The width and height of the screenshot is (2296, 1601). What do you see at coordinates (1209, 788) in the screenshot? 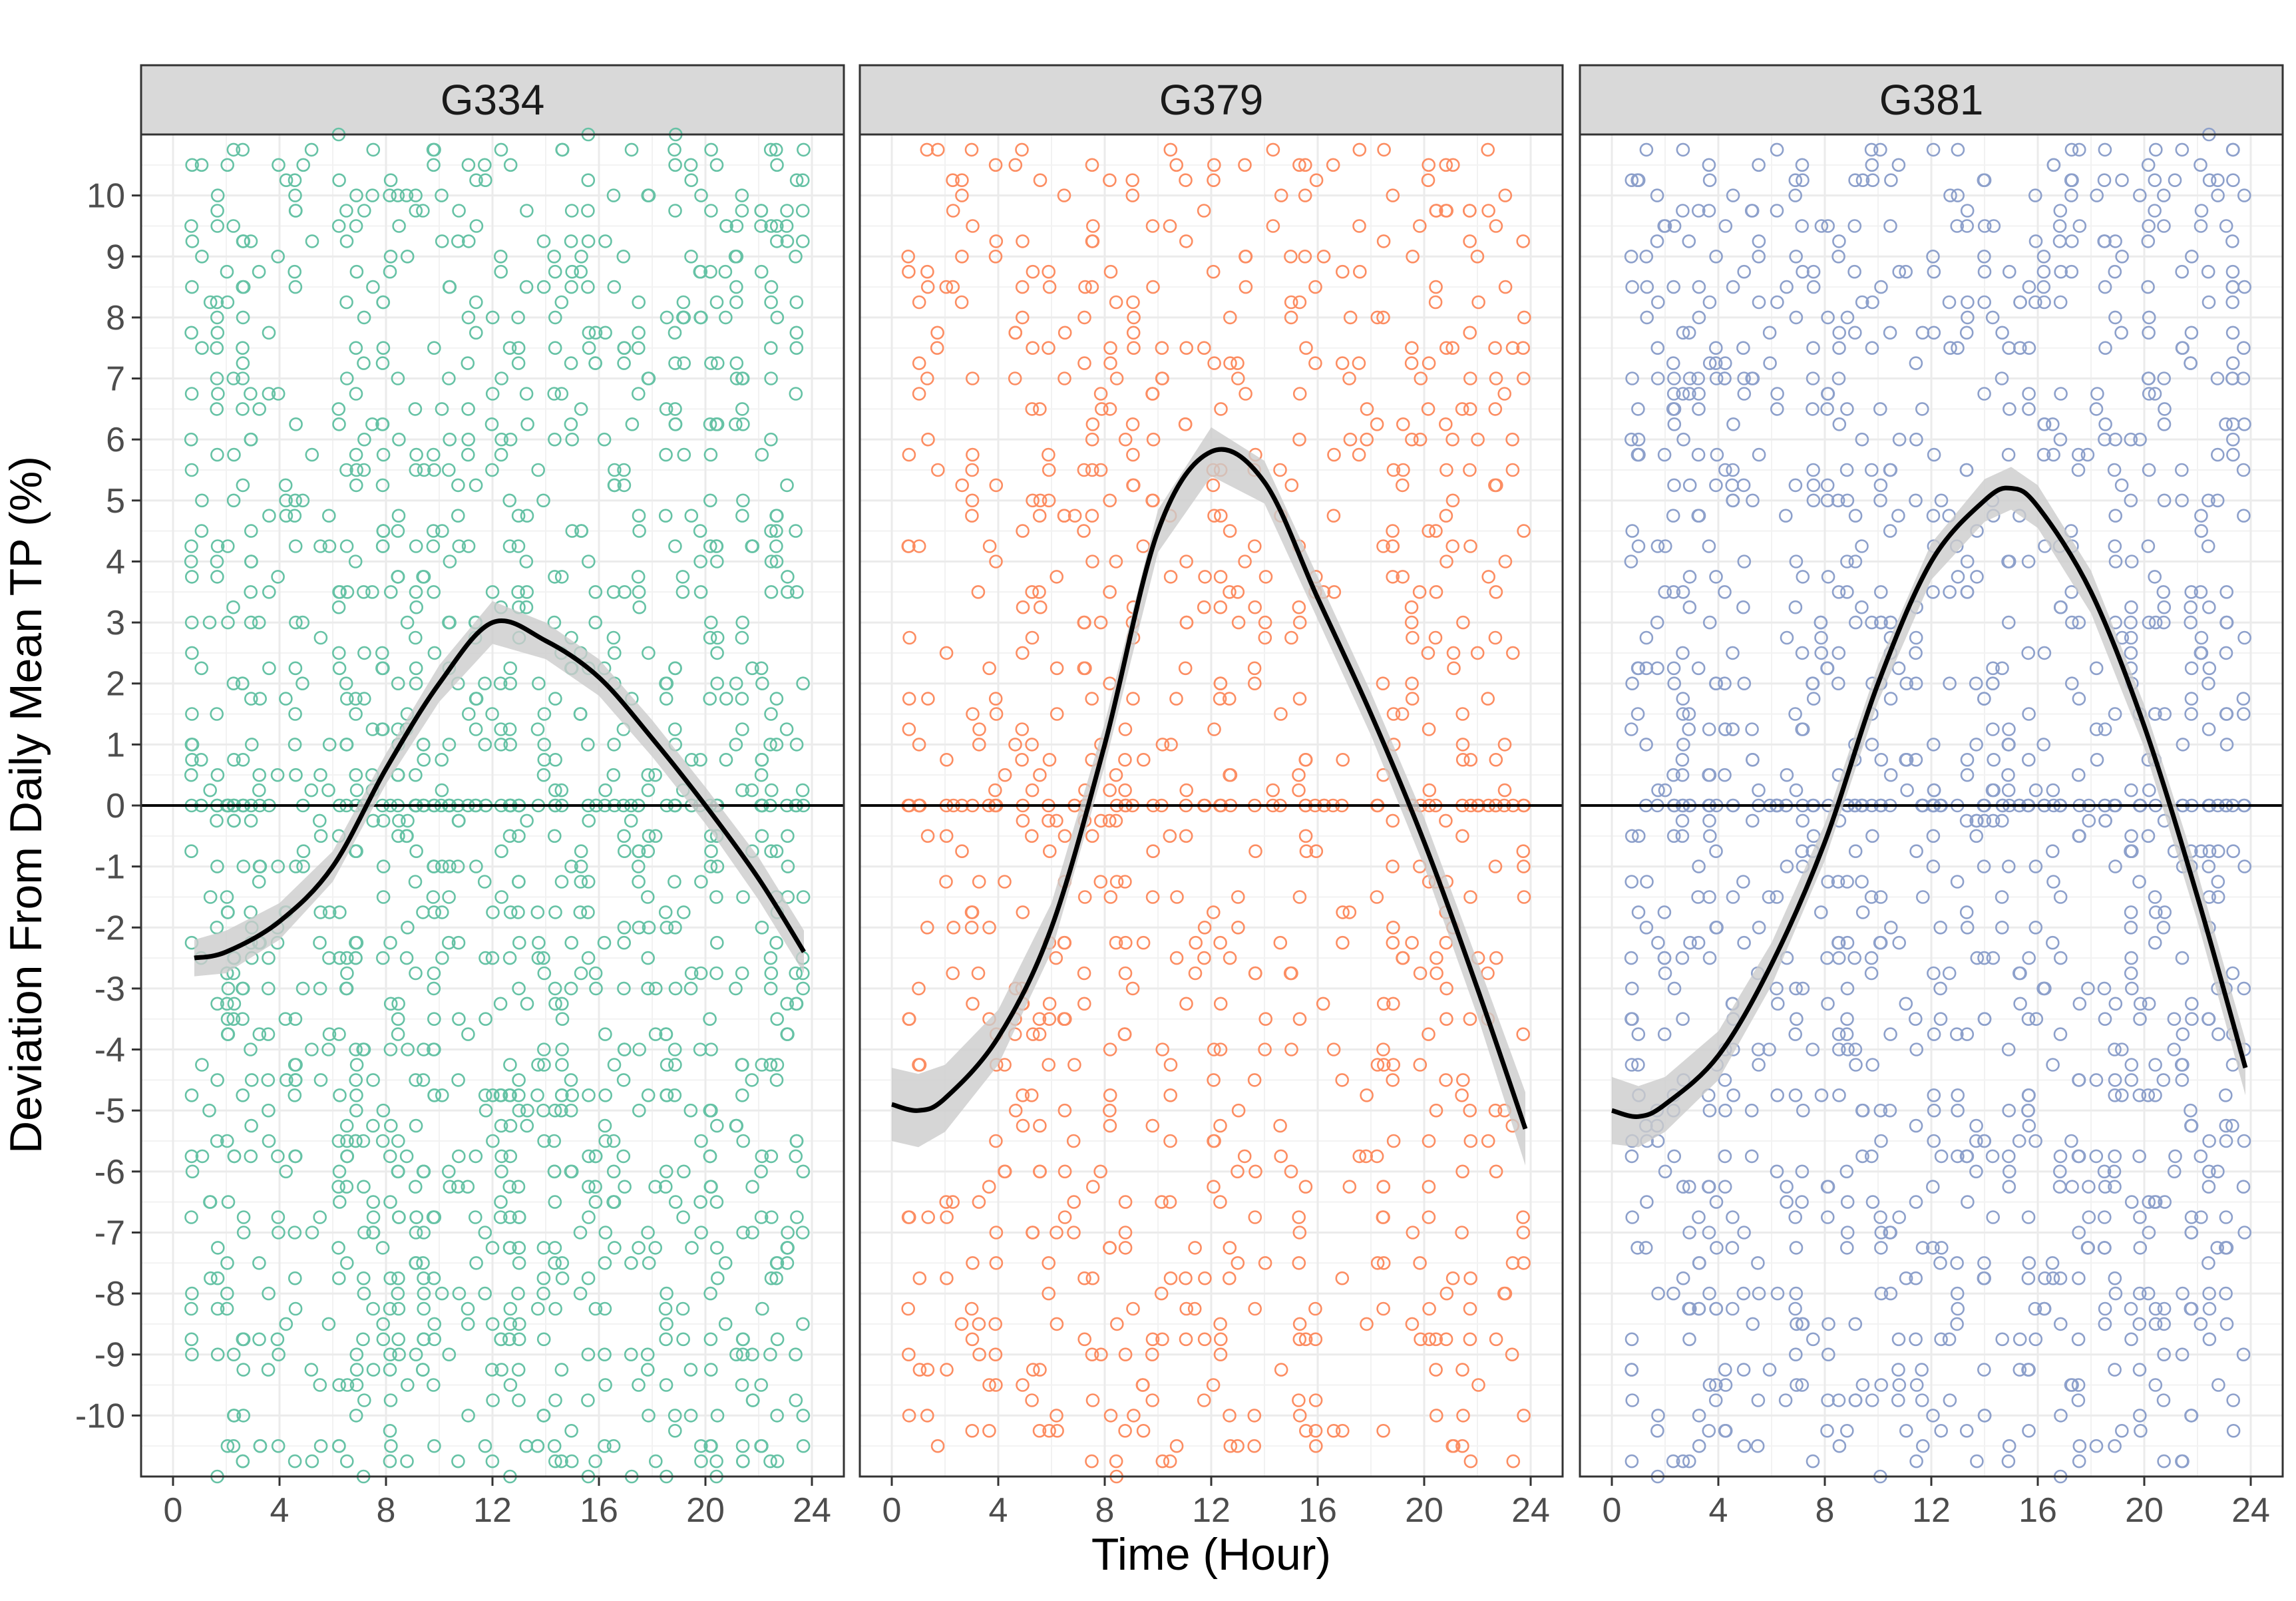
I see `smooth-curve` at bounding box center [1209, 788].